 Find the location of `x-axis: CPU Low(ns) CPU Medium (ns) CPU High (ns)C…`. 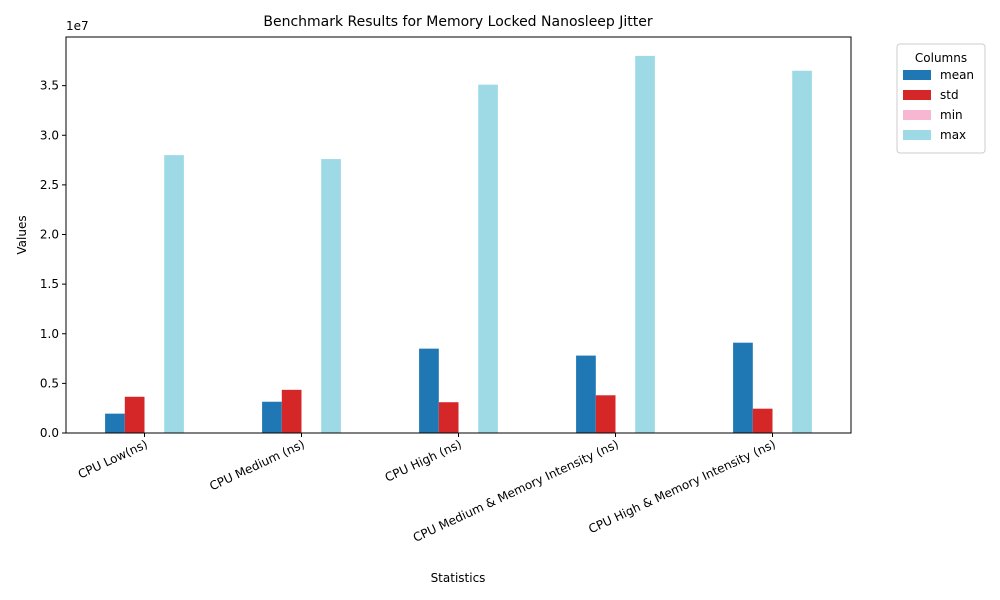

x-axis: CPU Low(ns) CPU Medium (ns) CPU High (ns)C… is located at coordinates (427, 489).